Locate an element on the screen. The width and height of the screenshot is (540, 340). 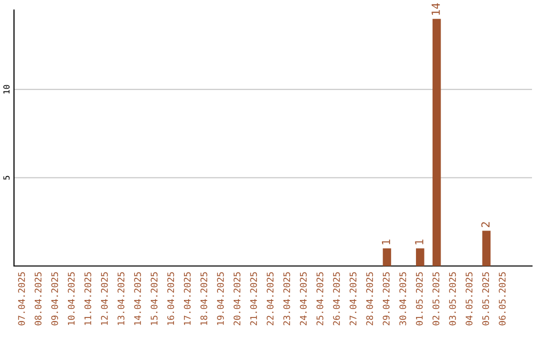
x-tick-label: 19.04.2025 is located at coordinates (220, 298).